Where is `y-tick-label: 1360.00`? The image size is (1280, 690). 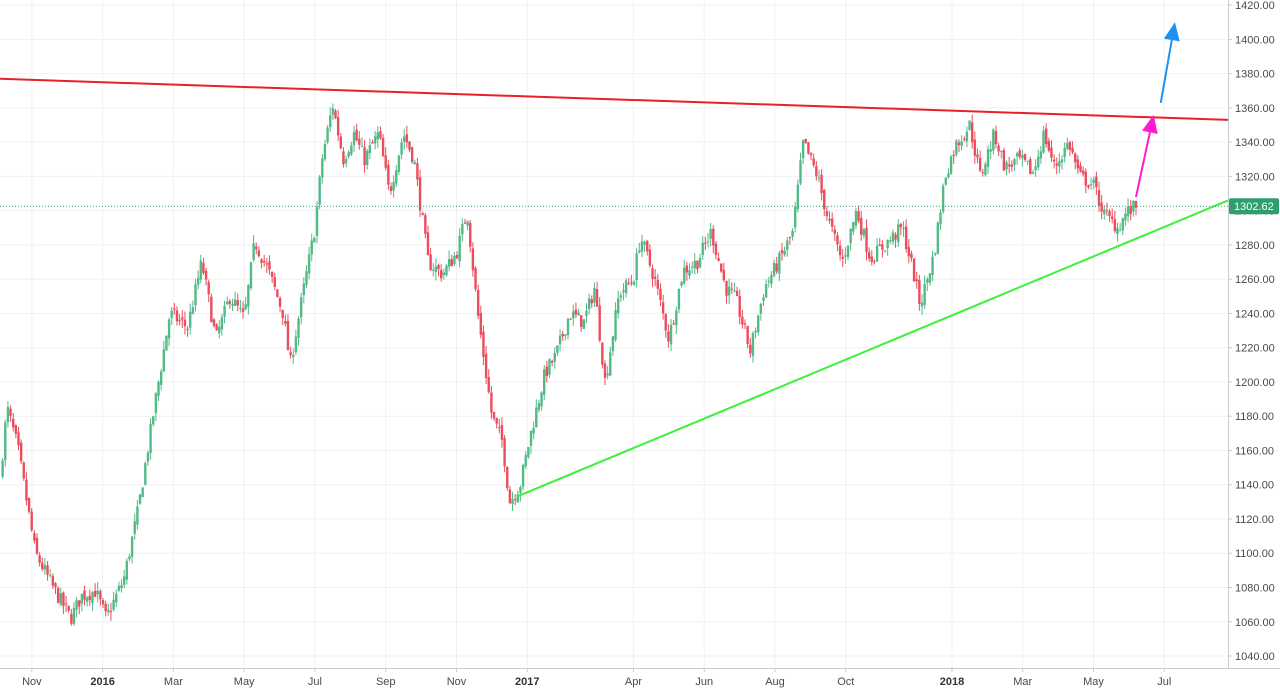
y-tick-label: 1360.00 is located at coordinates (1255, 109).